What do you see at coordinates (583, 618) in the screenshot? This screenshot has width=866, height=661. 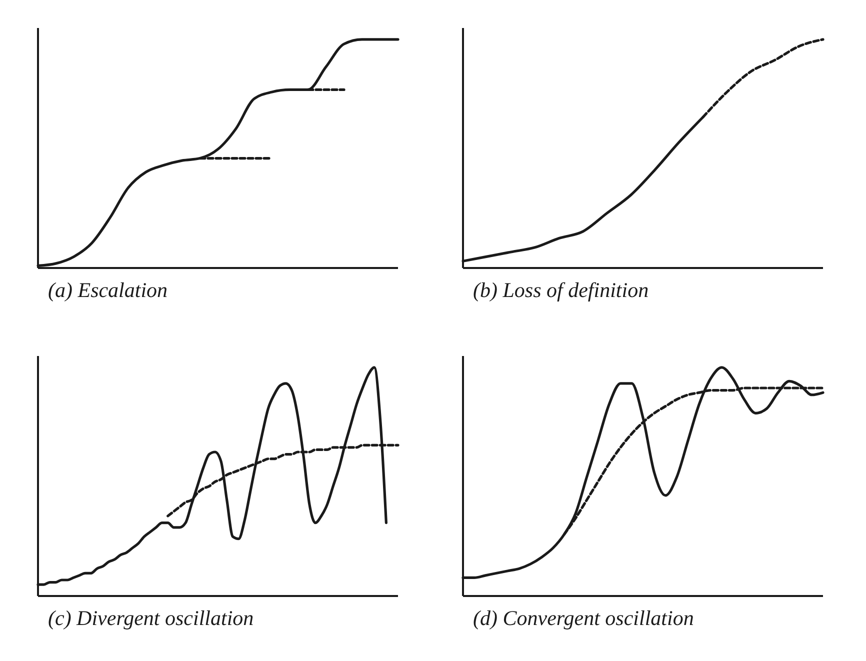 I see `text: (d) Convergent oscillation` at bounding box center [583, 618].